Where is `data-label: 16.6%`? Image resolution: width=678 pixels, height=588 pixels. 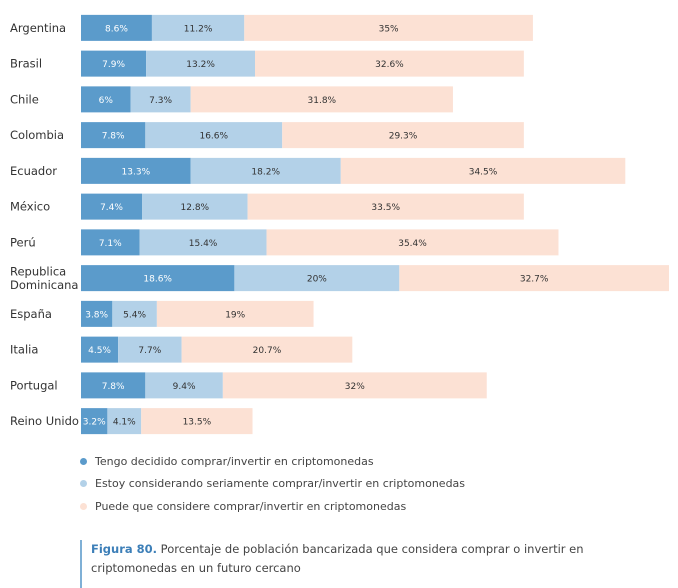
data-label: 16.6% is located at coordinates (213, 137).